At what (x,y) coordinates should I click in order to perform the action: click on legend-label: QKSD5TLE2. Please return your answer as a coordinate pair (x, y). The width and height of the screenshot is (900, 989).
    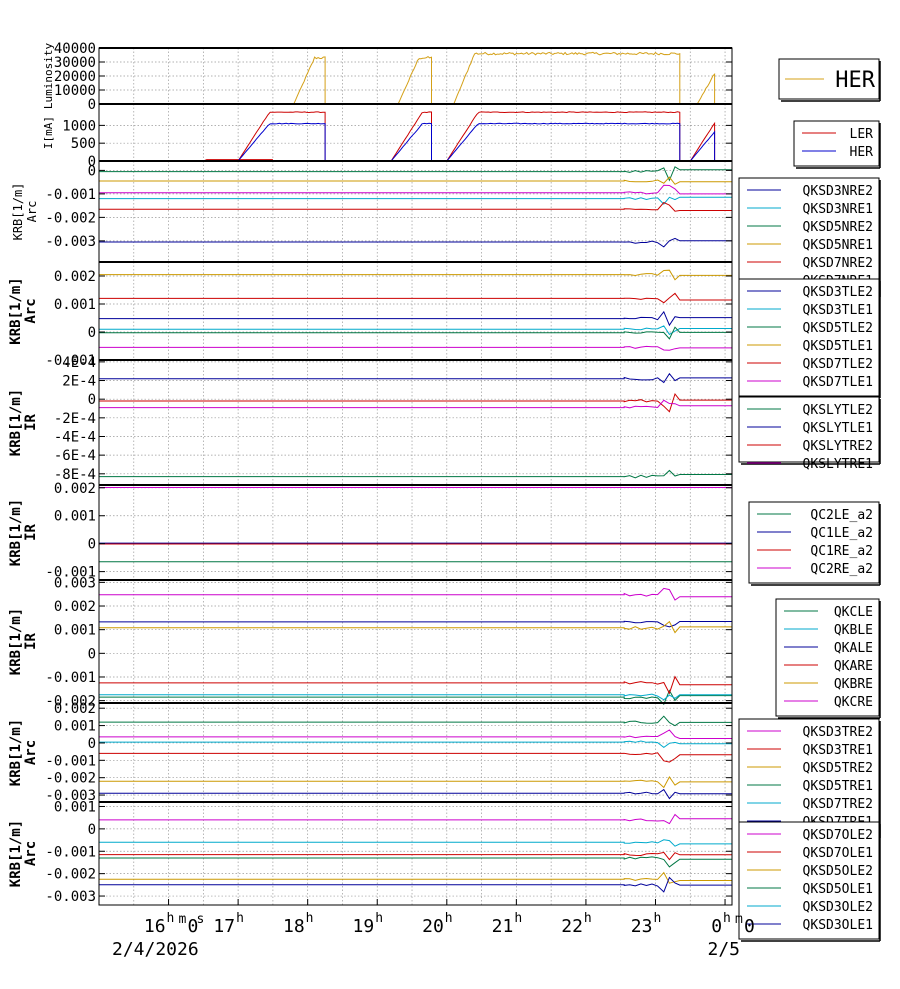
    Looking at the image, I should click on (838, 328).